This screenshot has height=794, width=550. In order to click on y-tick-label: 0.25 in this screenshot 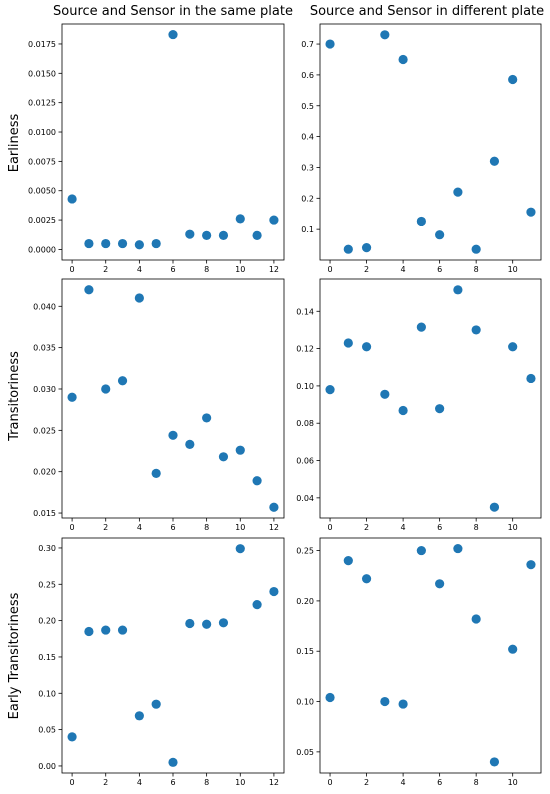, I will do `click(305, 551)`.